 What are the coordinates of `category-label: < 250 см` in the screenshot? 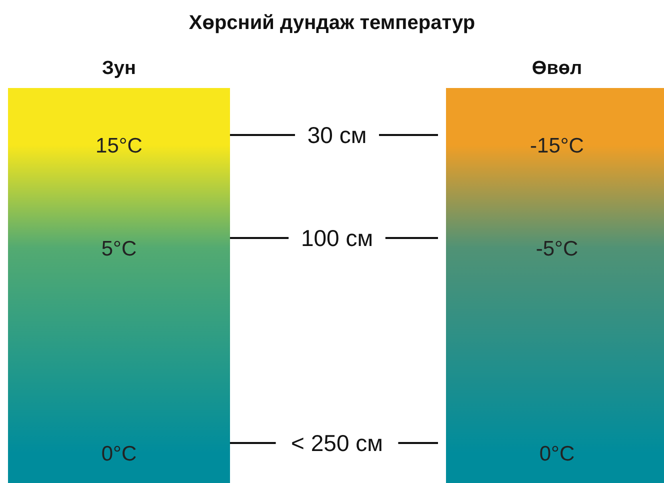 It's located at (337, 443).